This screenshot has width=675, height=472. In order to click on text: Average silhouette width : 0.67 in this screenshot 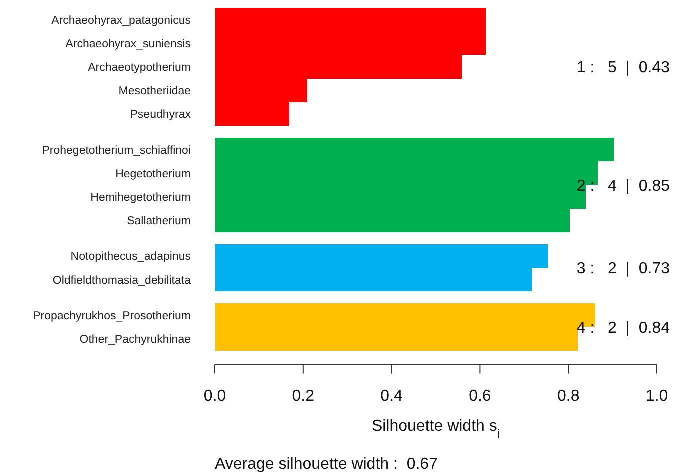, I will do `click(326, 464)`.